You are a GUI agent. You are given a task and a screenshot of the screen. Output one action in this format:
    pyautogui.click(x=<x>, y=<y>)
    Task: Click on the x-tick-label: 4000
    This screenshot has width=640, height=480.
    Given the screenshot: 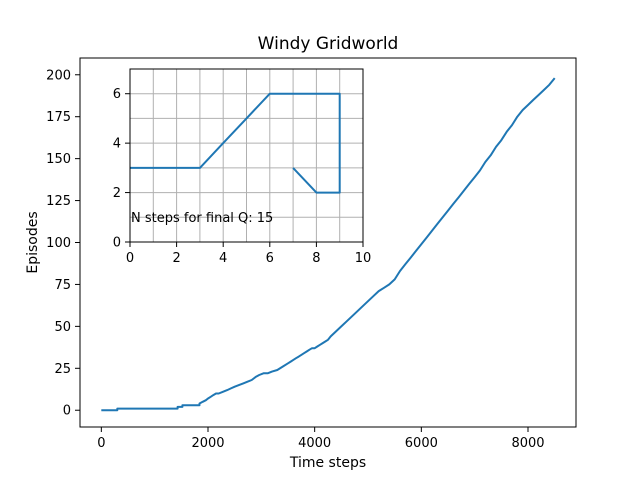 What is the action you would take?
    pyautogui.click(x=314, y=443)
    